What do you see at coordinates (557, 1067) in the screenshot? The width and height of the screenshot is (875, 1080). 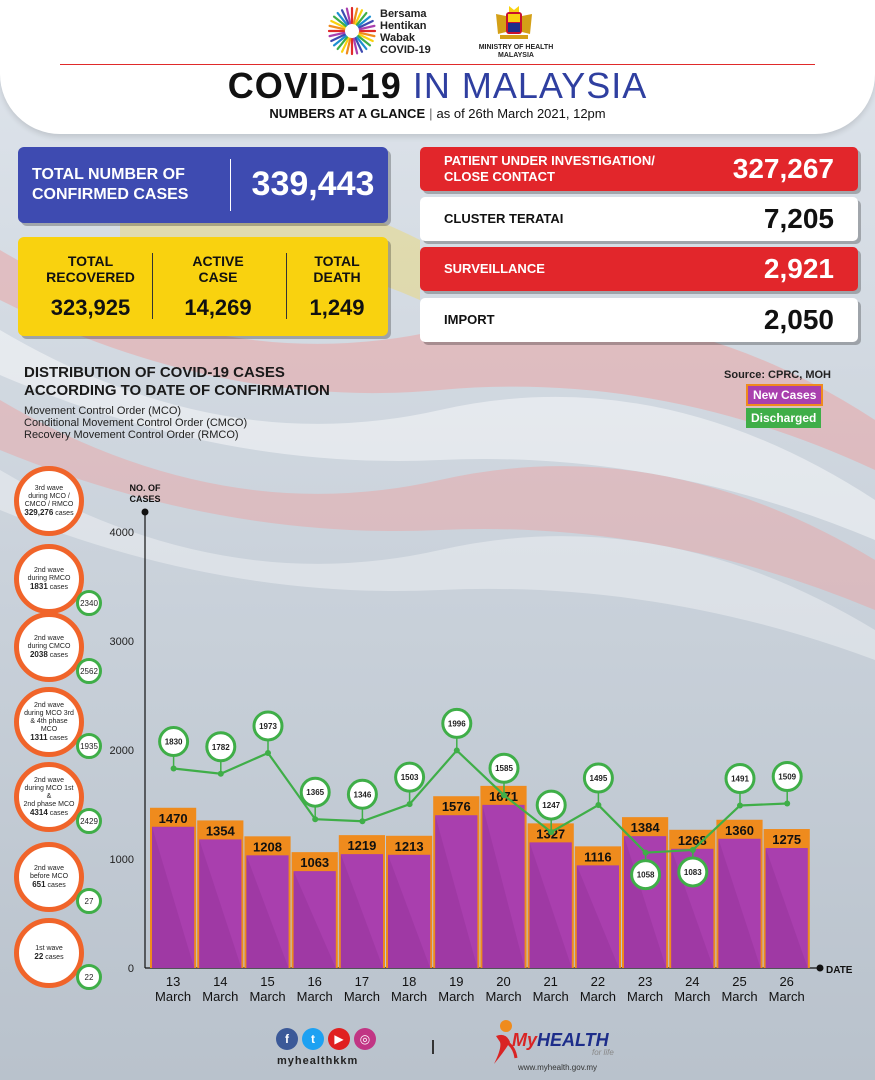 I see `website-link: www.myhealth.gov.my` at bounding box center [557, 1067].